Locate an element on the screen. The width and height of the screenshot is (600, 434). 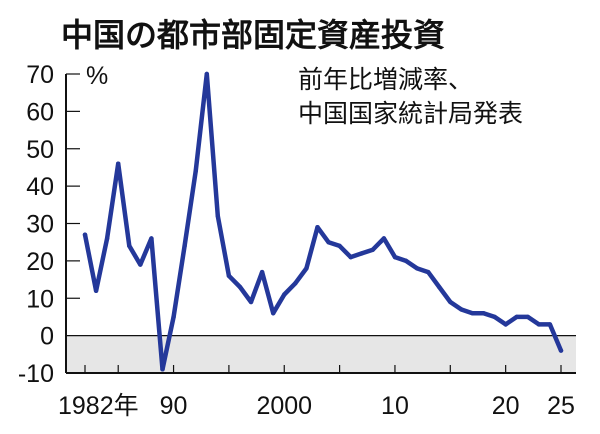
x-tick-label: 1982年 is located at coordinates (98, 406).